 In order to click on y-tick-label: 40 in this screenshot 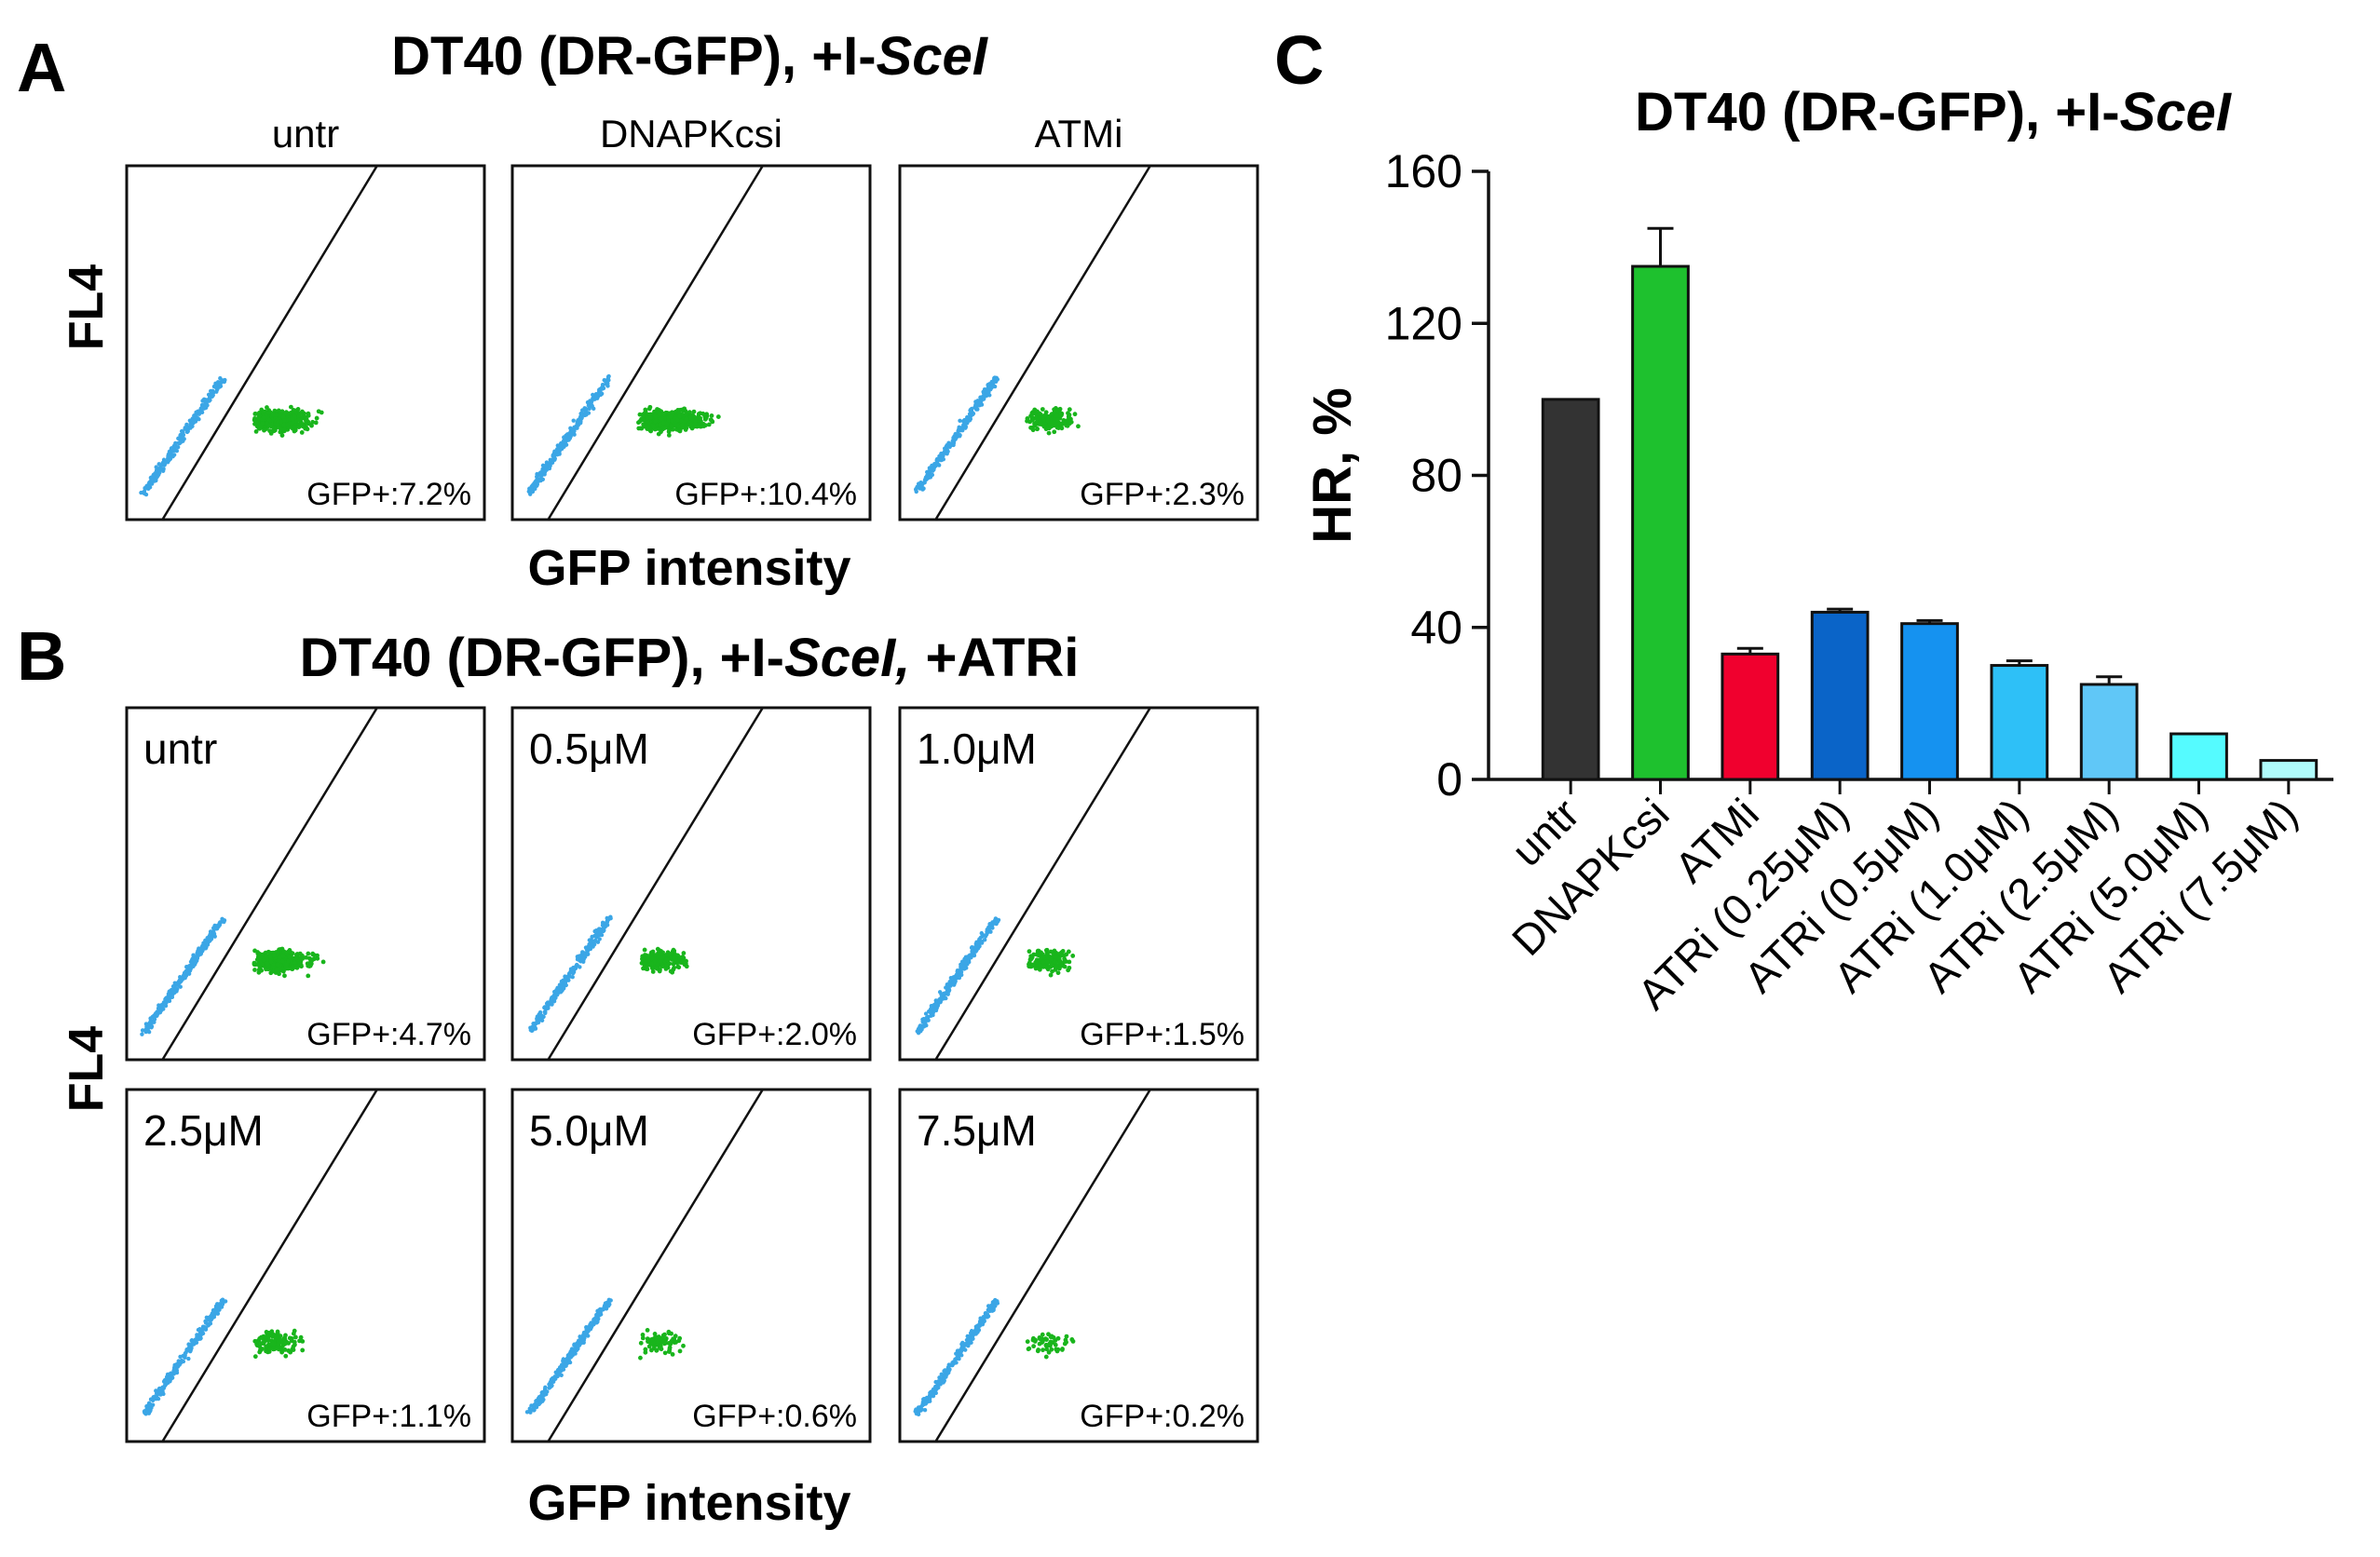, I will do `click(1436, 628)`.